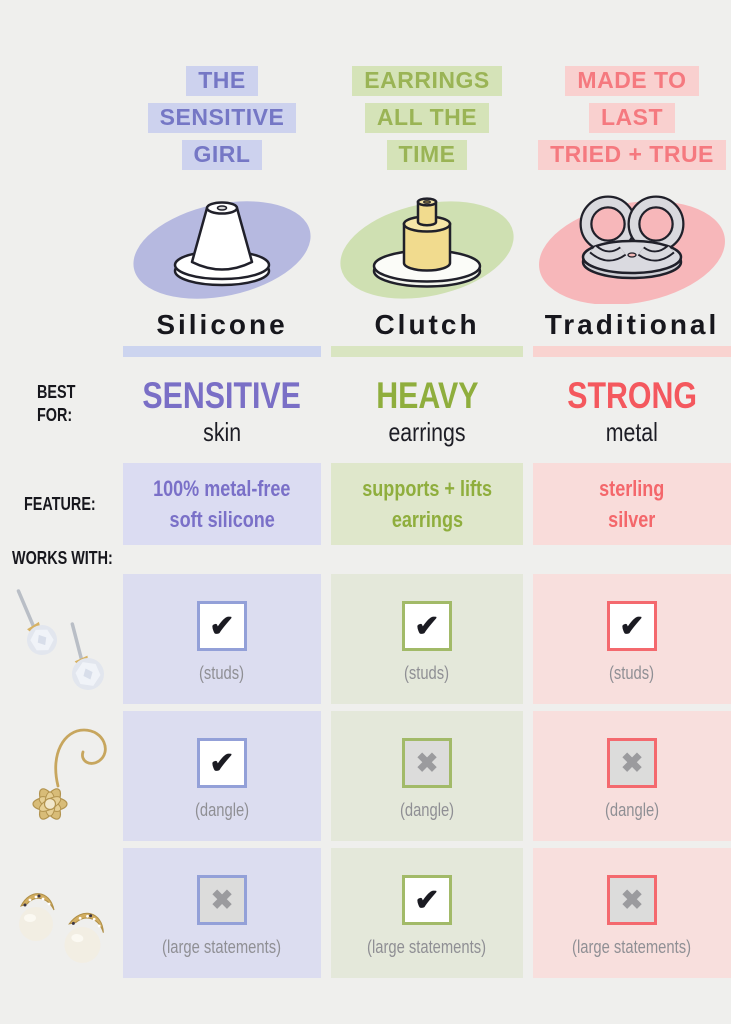 The width and height of the screenshot is (731, 1024). What do you see at coordinates (427, 241) in the screenshot?
I see `clutch-back-icon` at bounding box center [427, 241].